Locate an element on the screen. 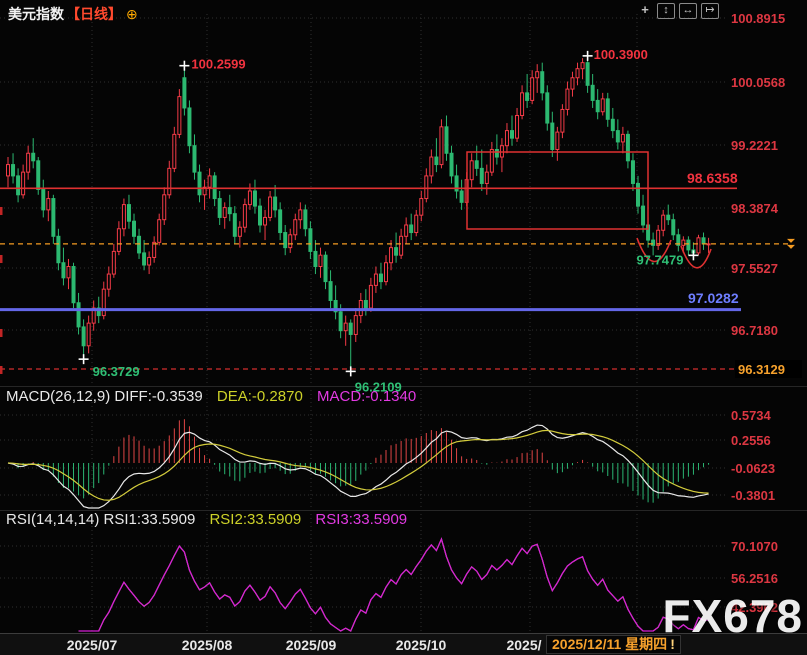 The height and width of the screenshot is (655, 807). goto-latest-icon: ↦ is located at coordinates (710, 11).